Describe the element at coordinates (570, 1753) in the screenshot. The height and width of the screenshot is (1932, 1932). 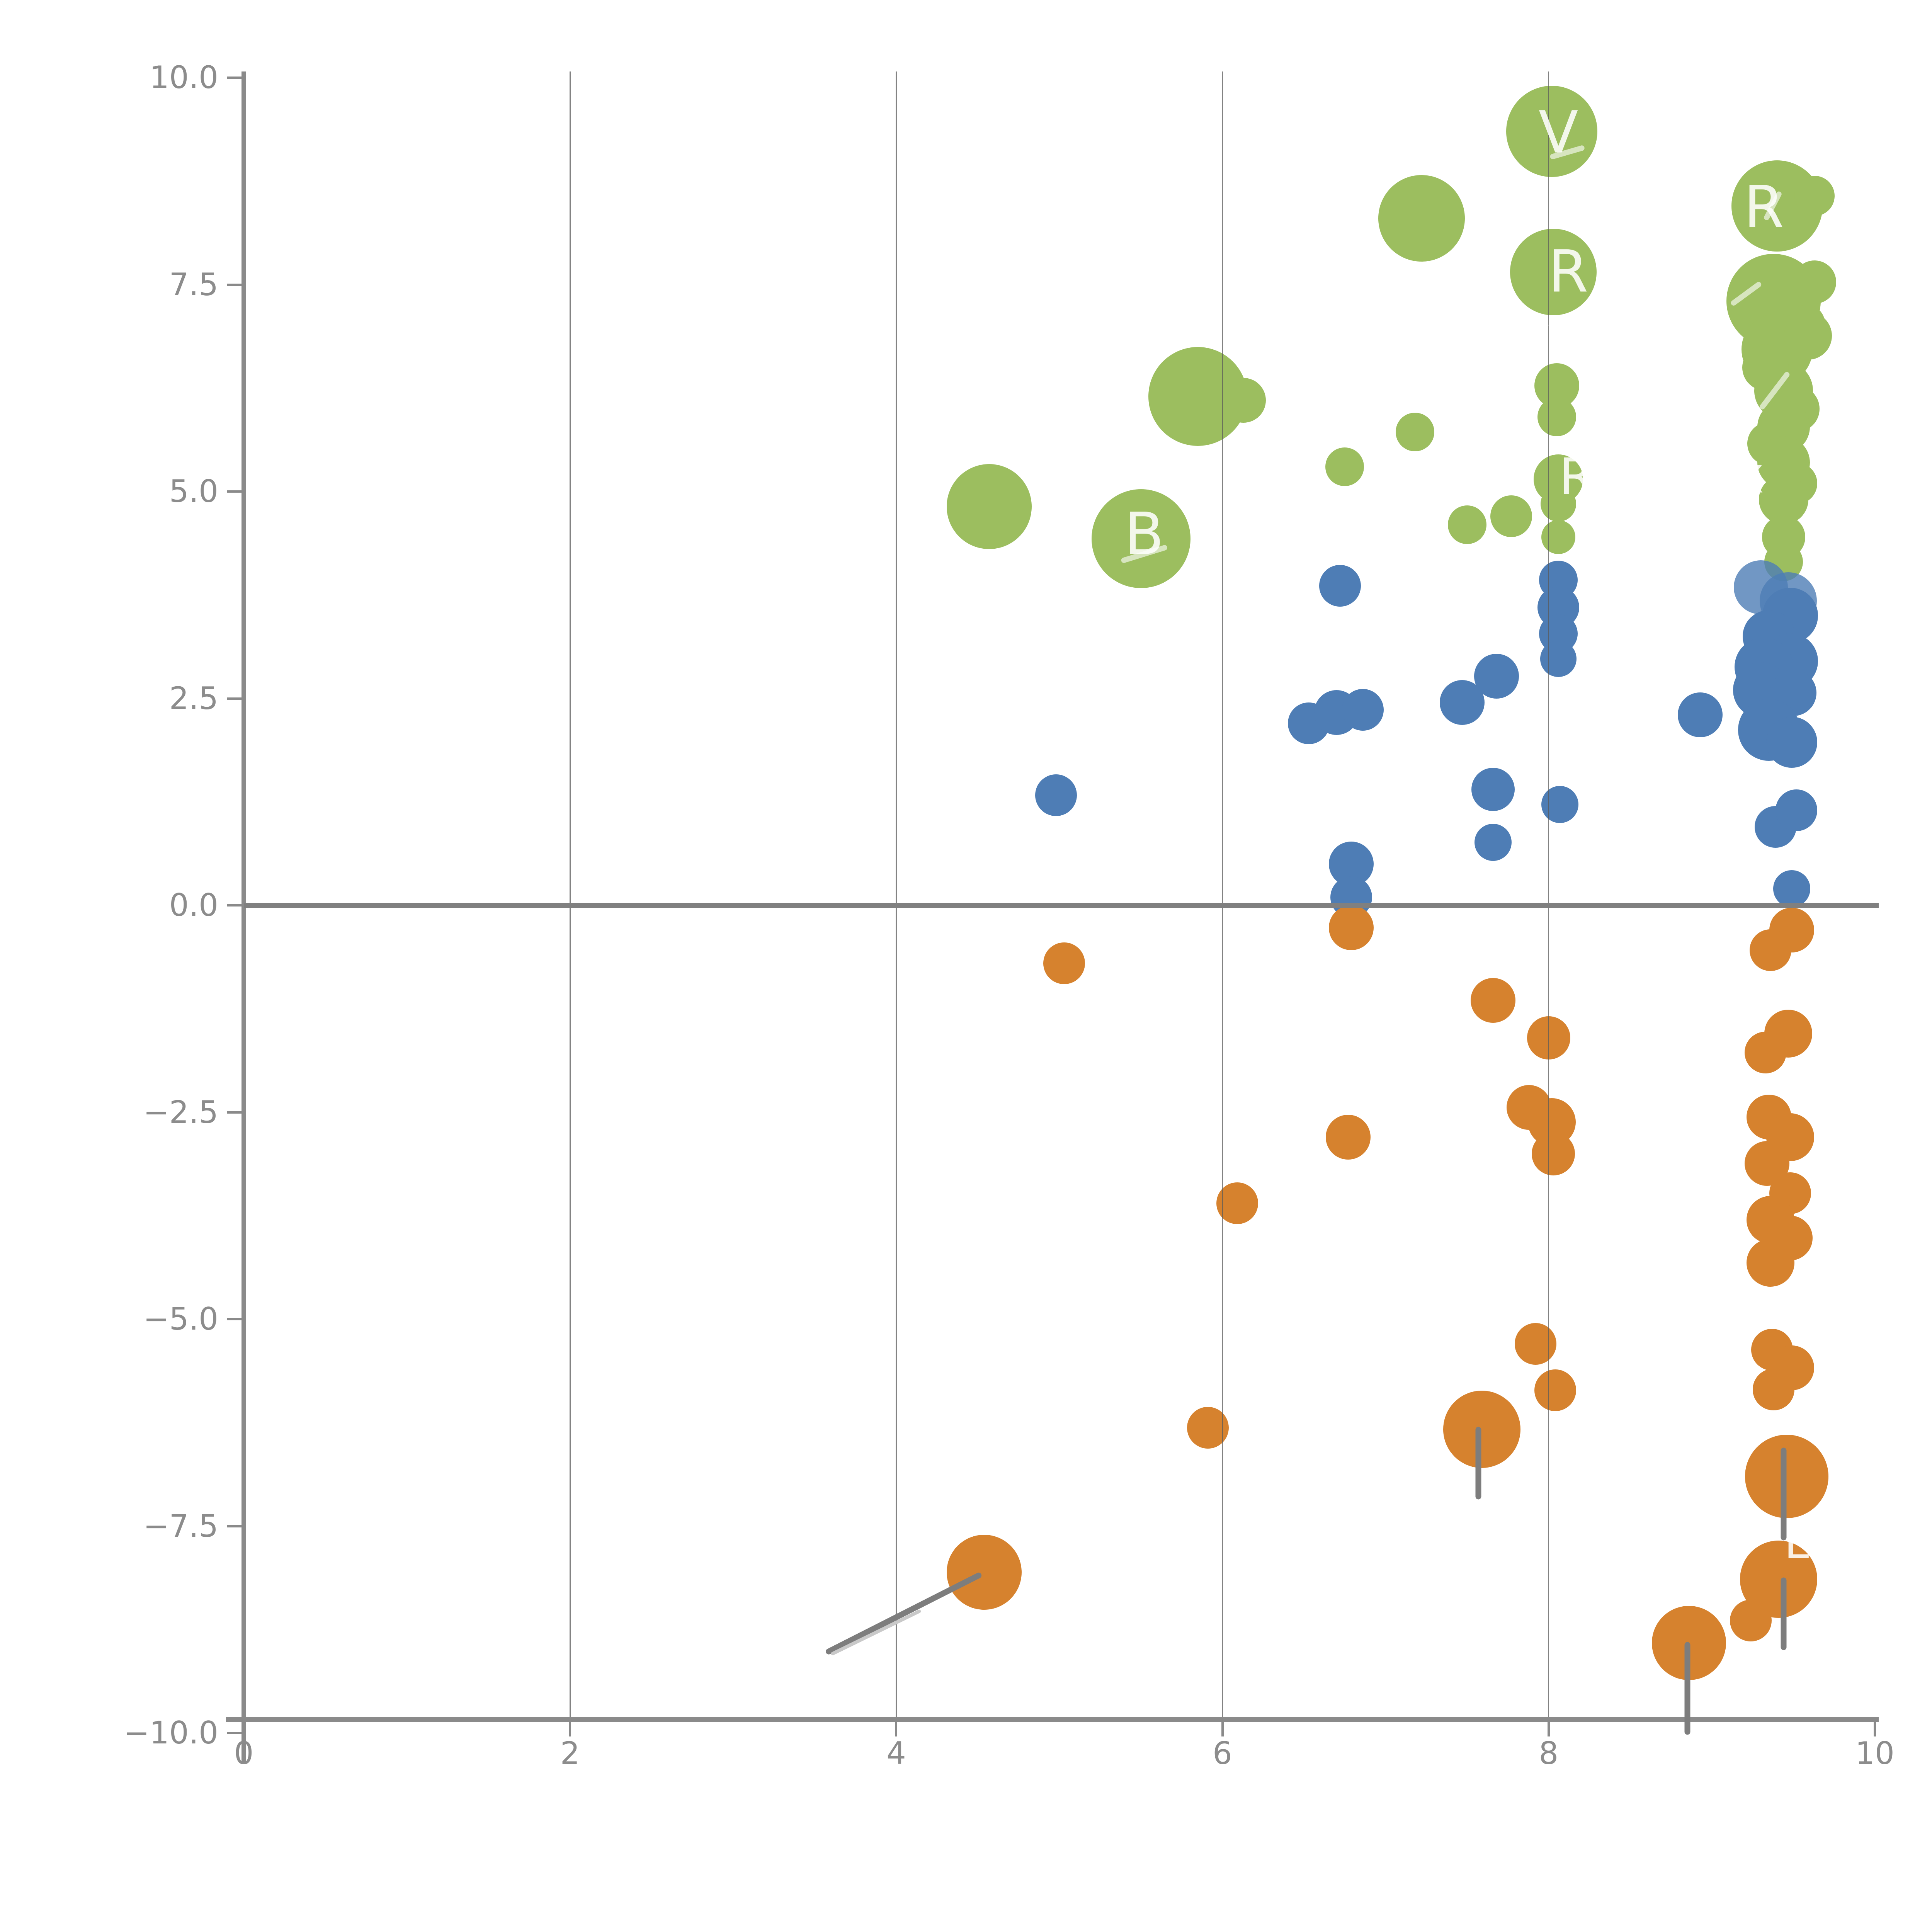
I see `x-tick-label: 2` at that location.